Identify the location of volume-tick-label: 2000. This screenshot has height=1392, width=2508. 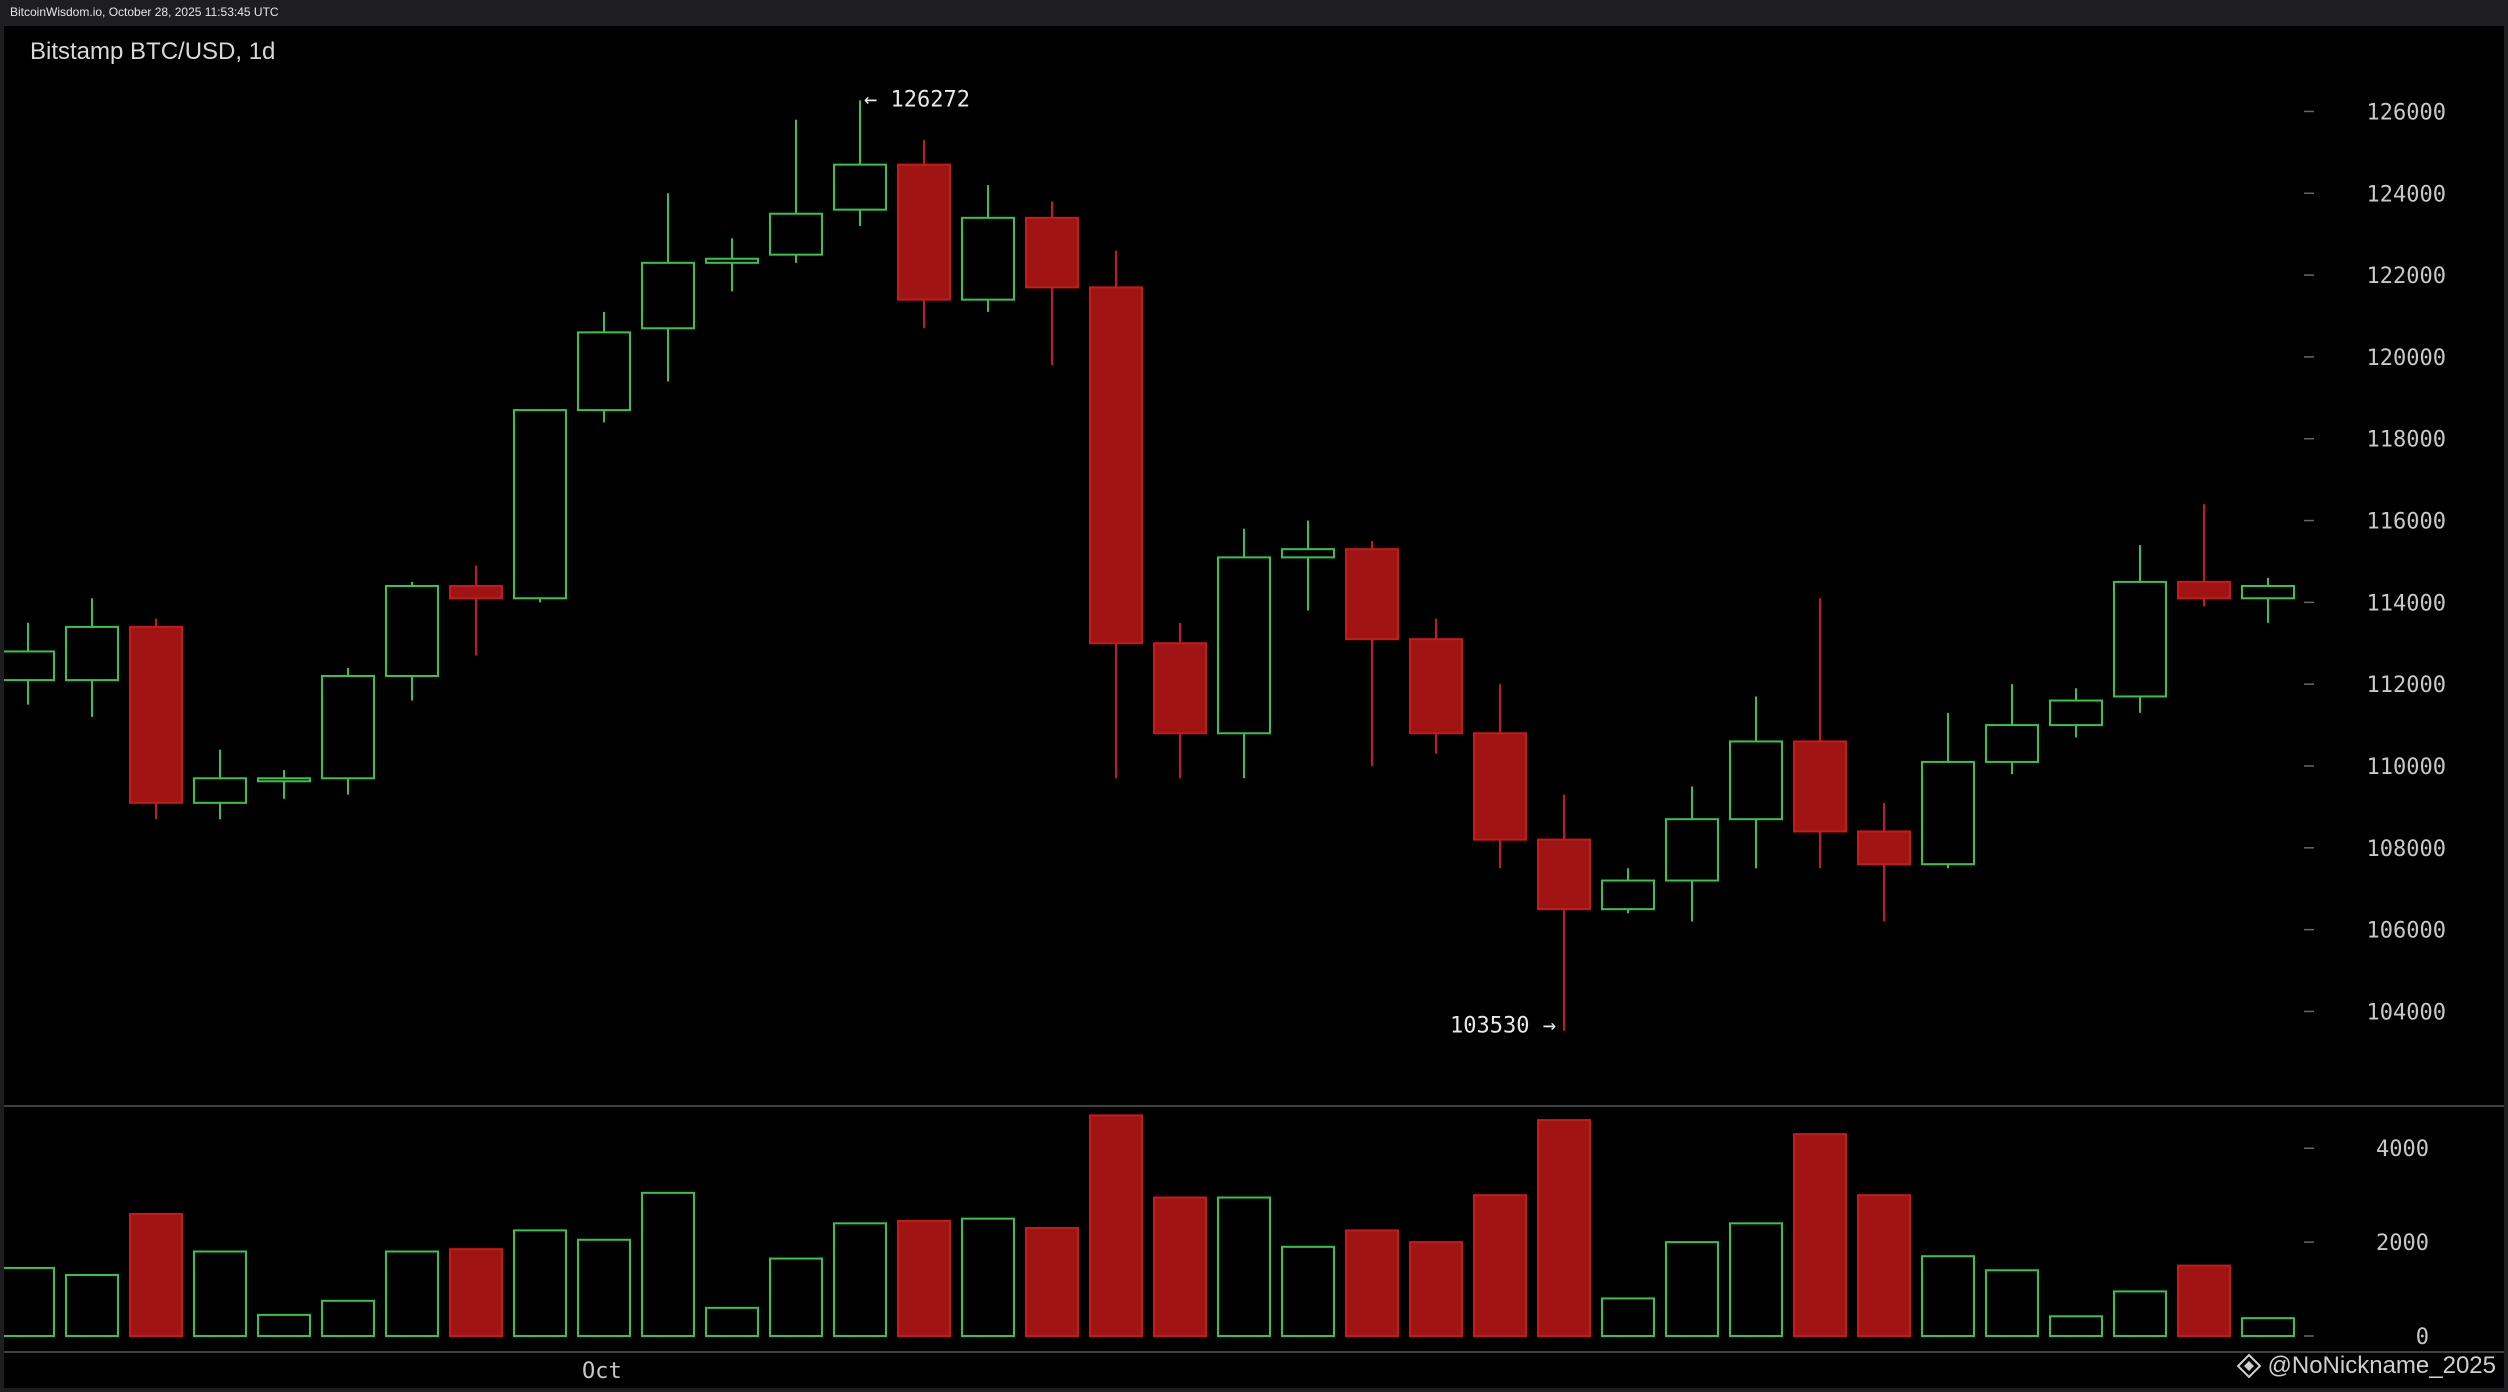
(2402, 1243).